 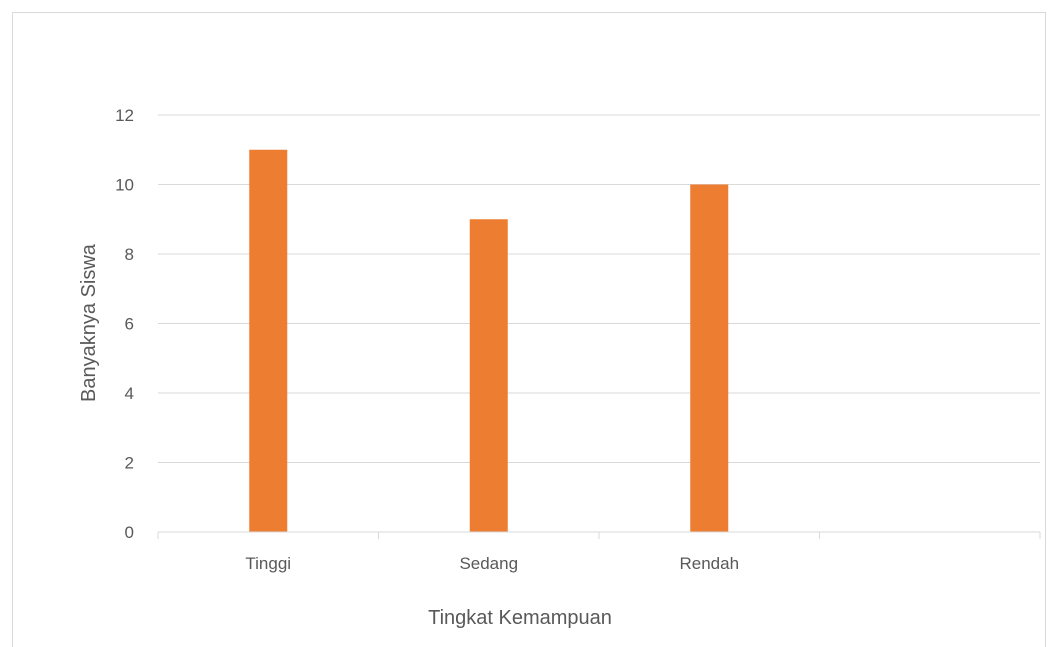 I want to click on y-tick-label: 10, so click(x=124, y=185).